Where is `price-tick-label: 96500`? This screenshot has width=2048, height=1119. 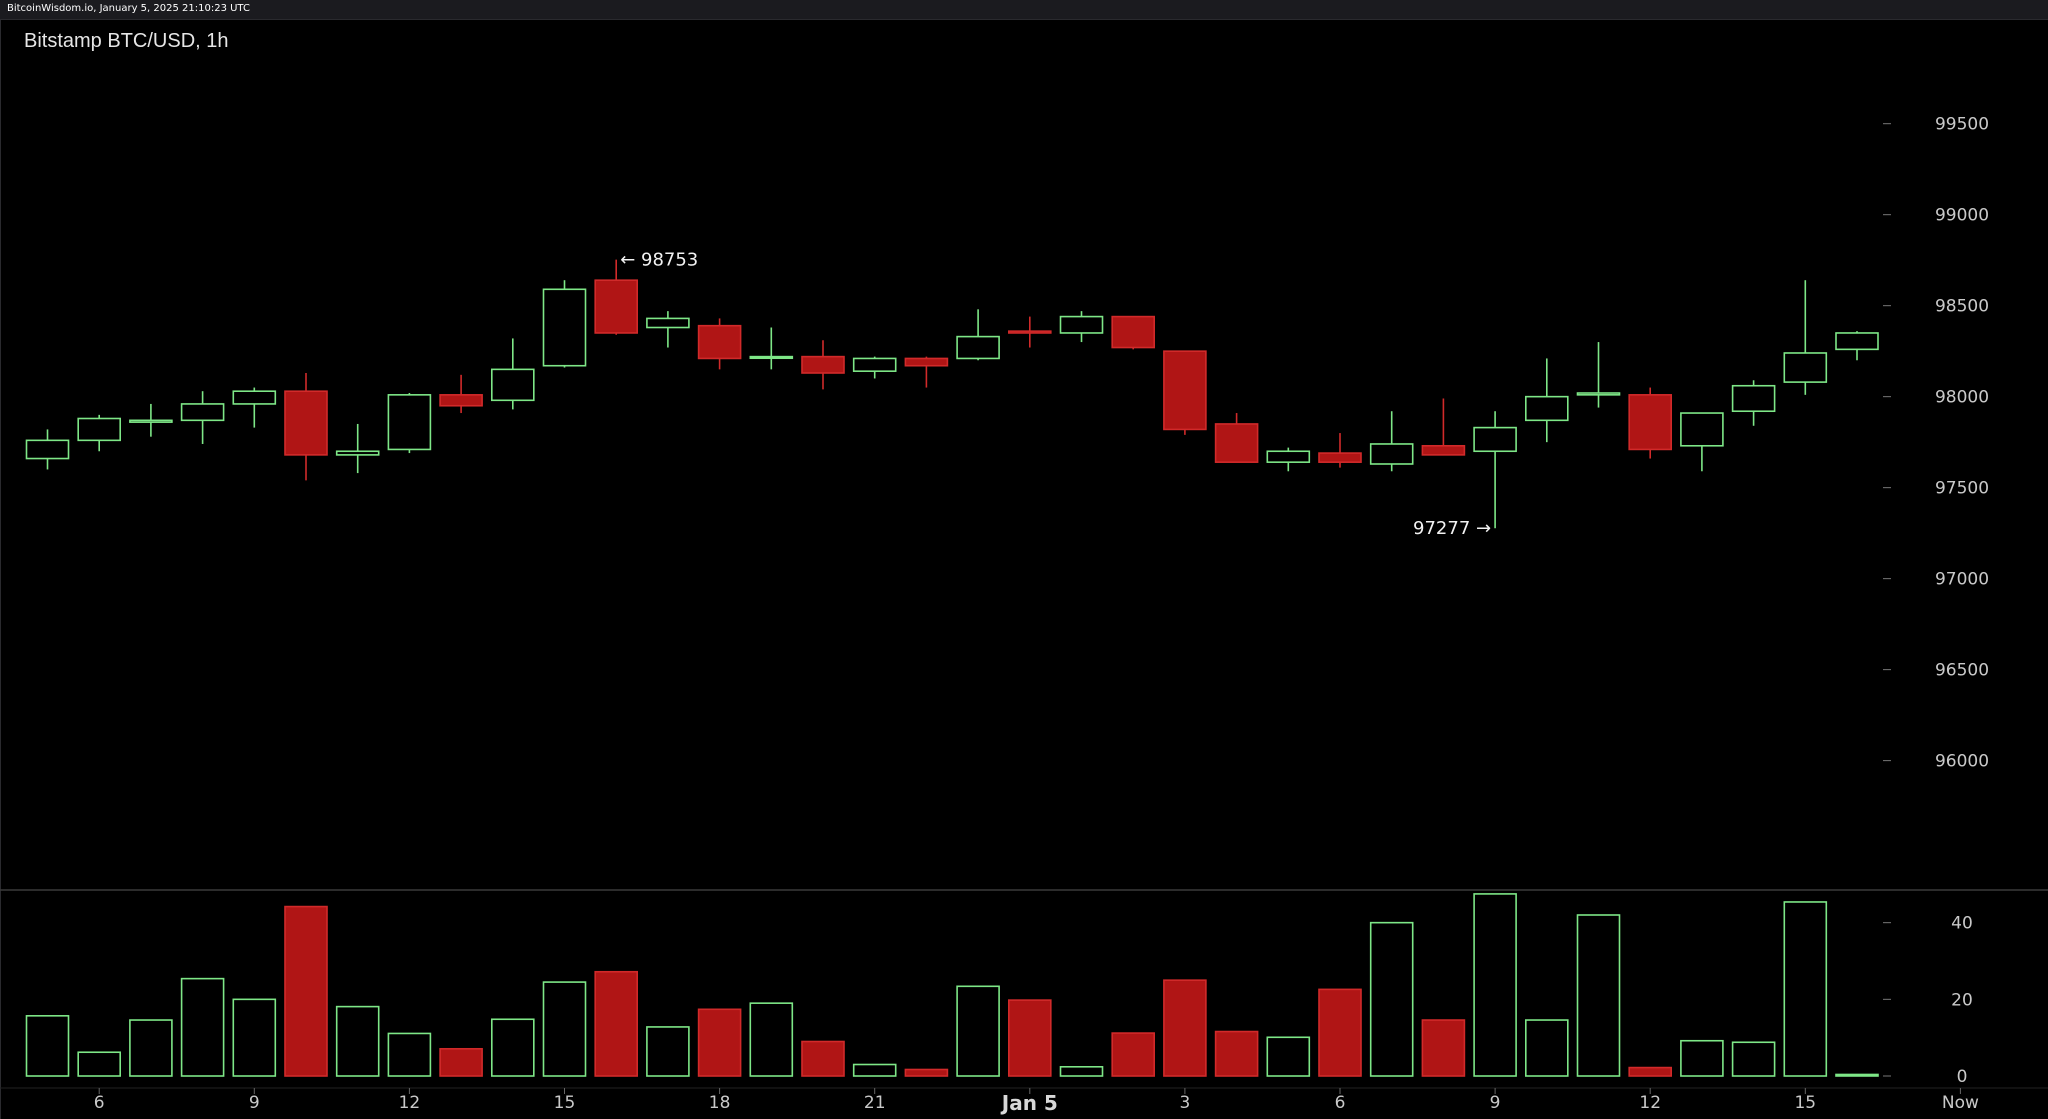 price-tick-label: 96500 is located at coordinates (1962, 671).